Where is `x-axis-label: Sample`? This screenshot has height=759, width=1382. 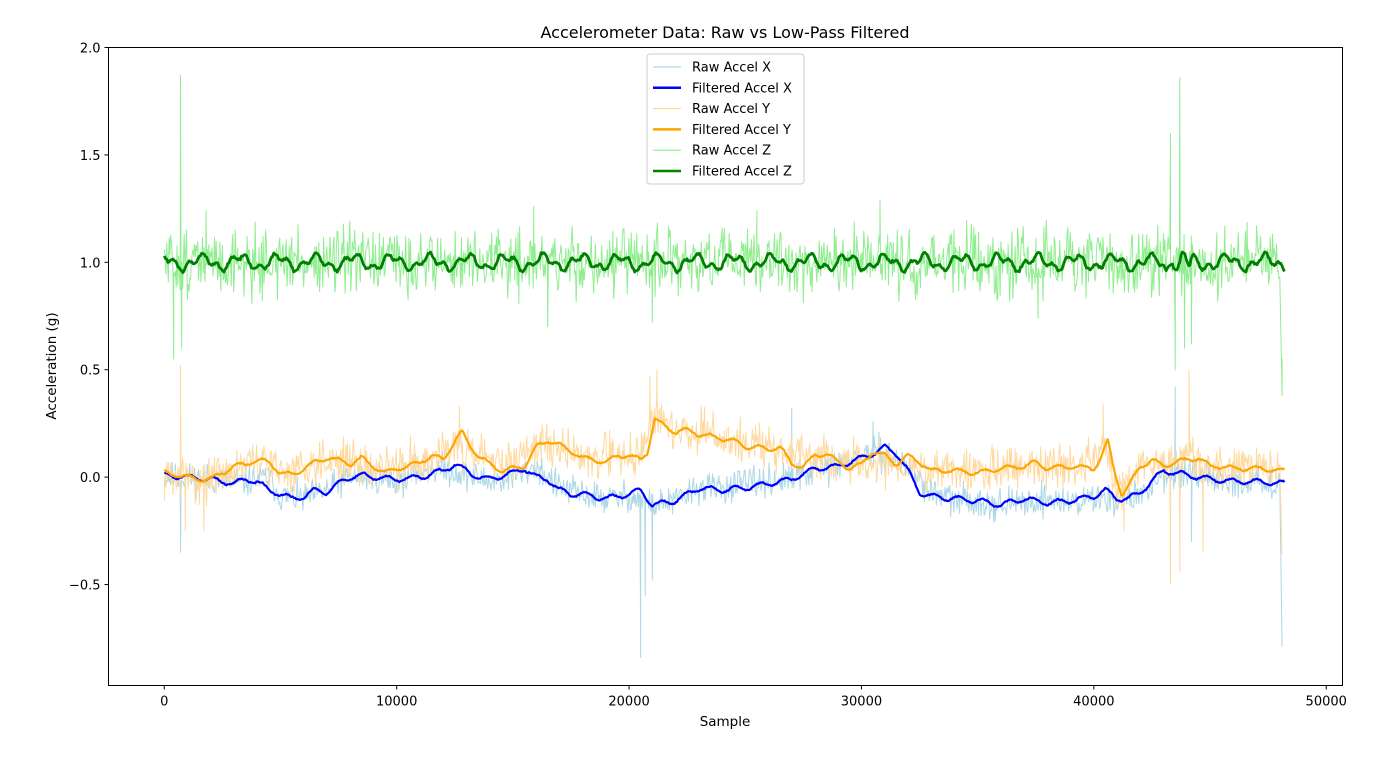
x-axis-label: Sample is located at coordinates (725, 722).